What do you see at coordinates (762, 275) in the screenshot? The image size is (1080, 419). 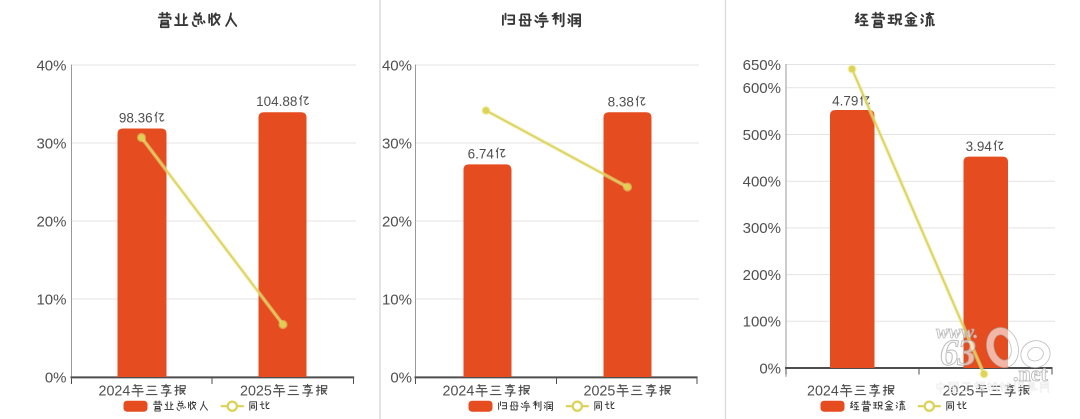 I see `svg-text: 200%` at bounding box center [762, 275].